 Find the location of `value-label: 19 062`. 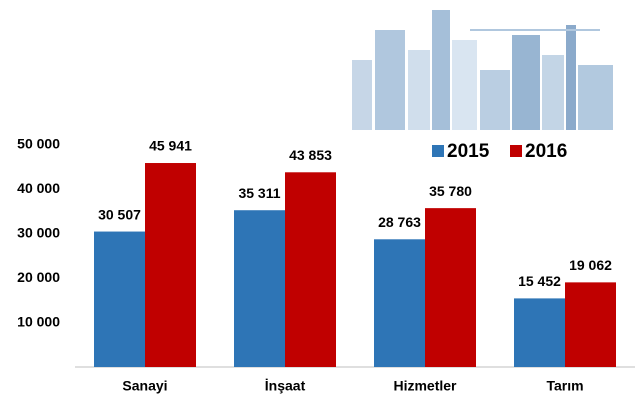

value-label: 19 062 is located at coordinates (590, 265).